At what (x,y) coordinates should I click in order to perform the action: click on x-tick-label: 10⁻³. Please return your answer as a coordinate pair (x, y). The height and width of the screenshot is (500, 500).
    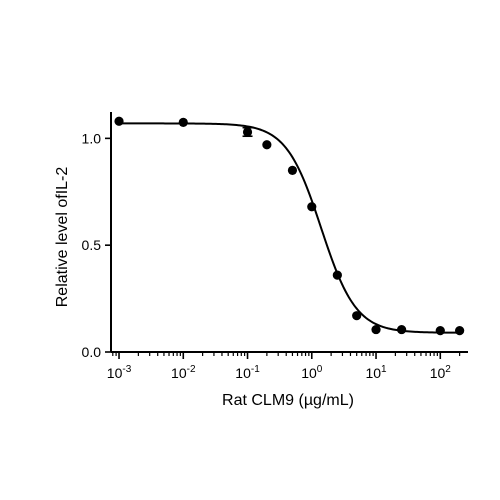
    Looking at the image, I should click on (119, 372).